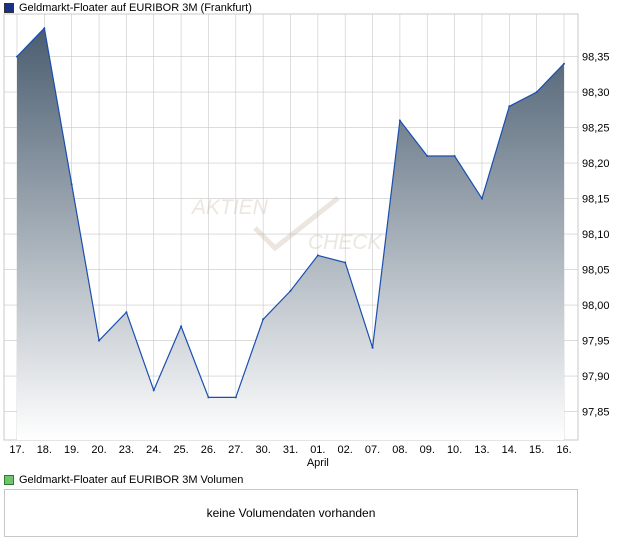  Describe the element at coordinates (481, 450) in the screenshot. I see `x-tick-label: 13.` at that location.